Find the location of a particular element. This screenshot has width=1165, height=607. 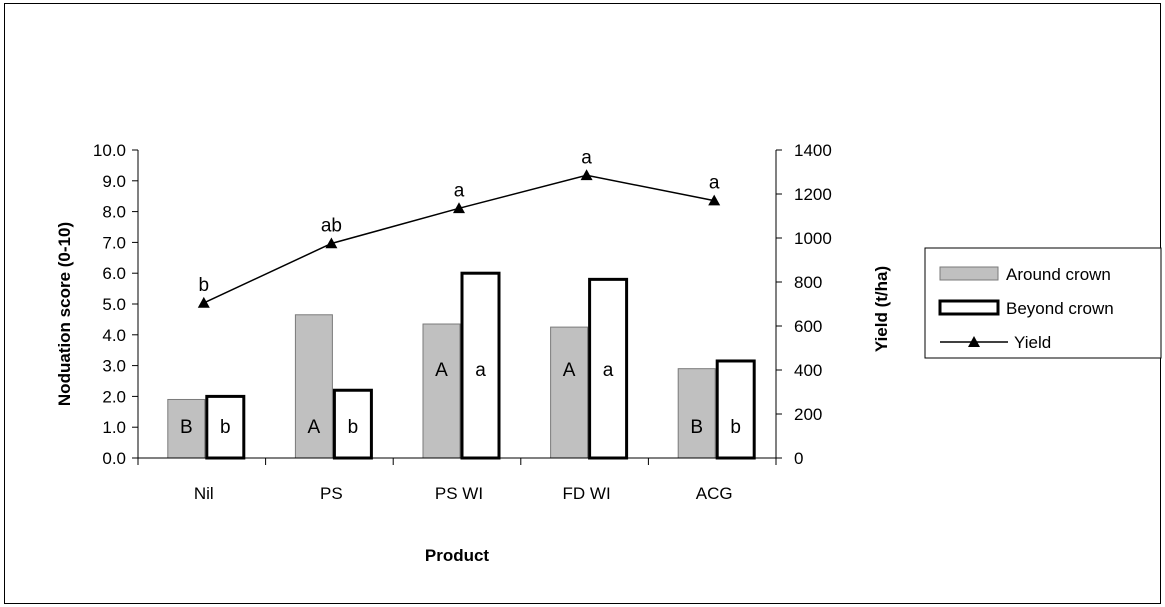

legend-swatch-beyond-crown is located at coordinates (969, 307).